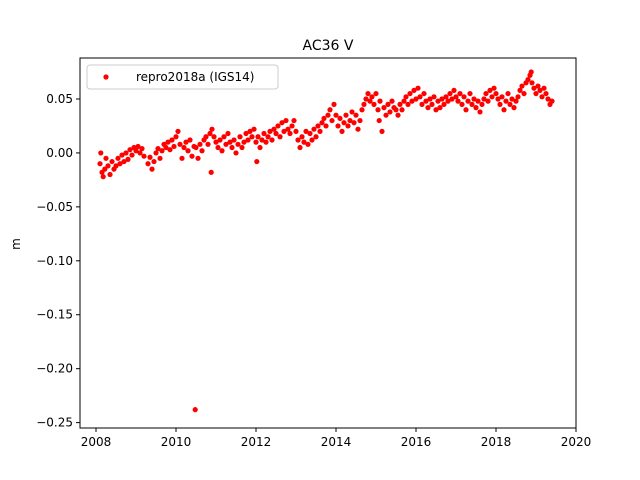  I want to click on y-tick-label: −0.25, so click(54, 423).